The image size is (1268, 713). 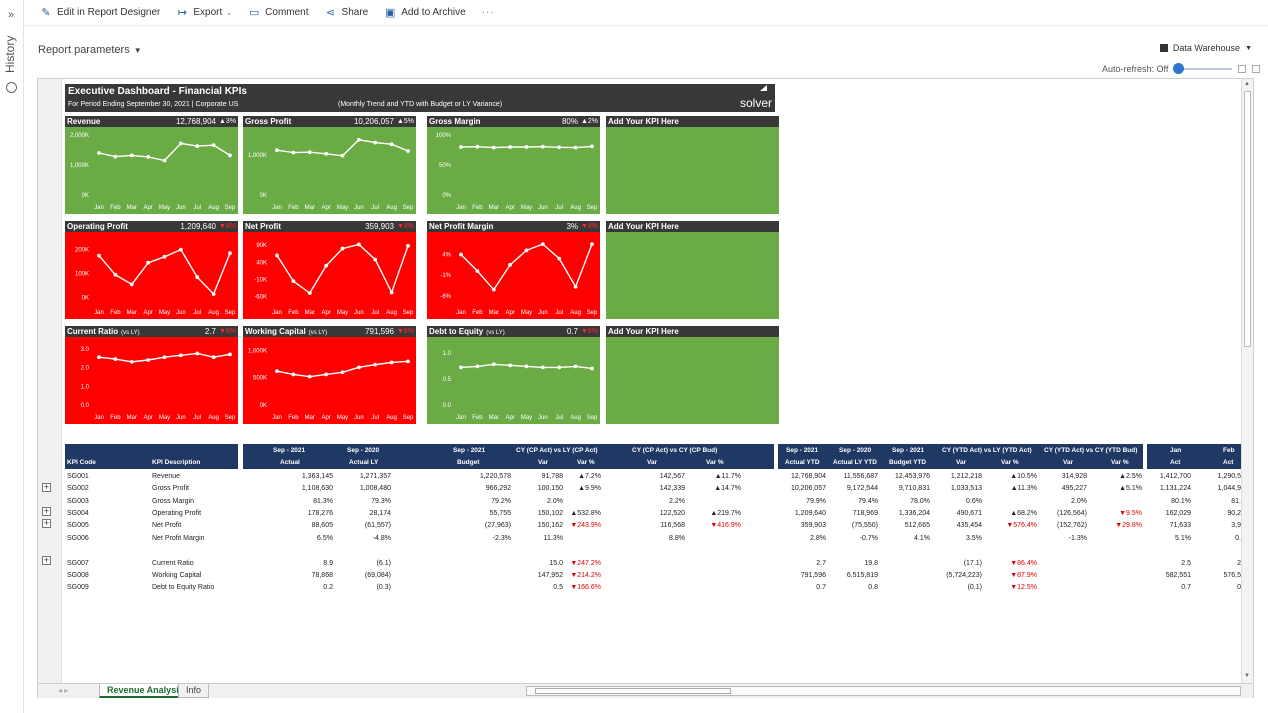 What do you see at coordinates (278, 13) in the screenshot?
I see `comment-button: ▭ Comment` at bounding box center [278, 13].